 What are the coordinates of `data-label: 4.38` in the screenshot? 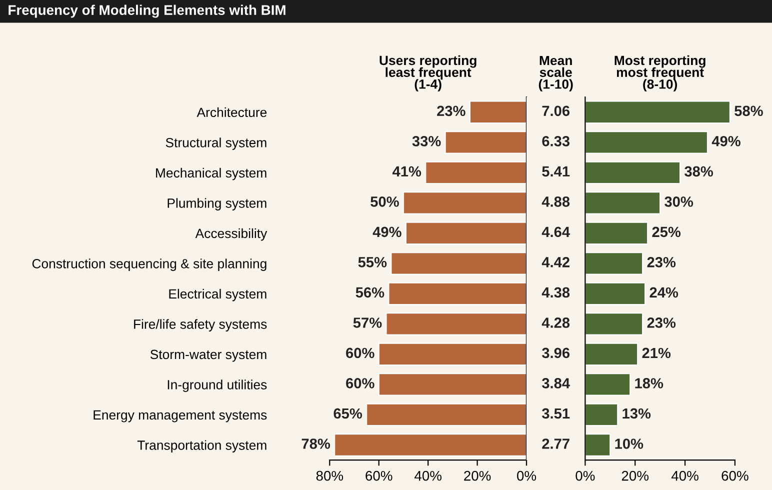 It's located at (556, 292).